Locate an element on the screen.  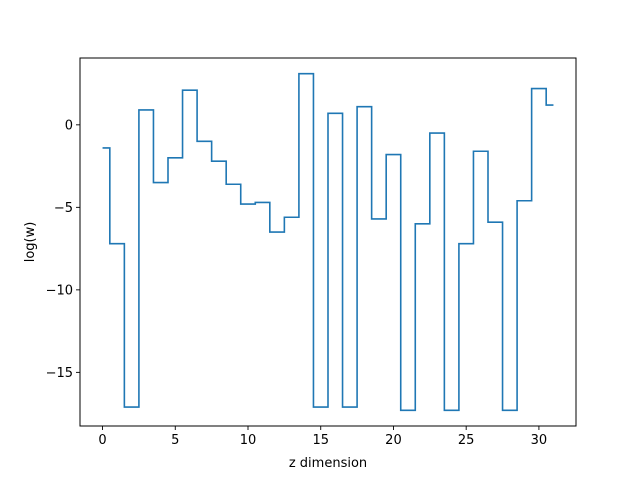
x-axis-ticks: 0 5 10 15 20 25 30 is located at coordinates (322, 437).